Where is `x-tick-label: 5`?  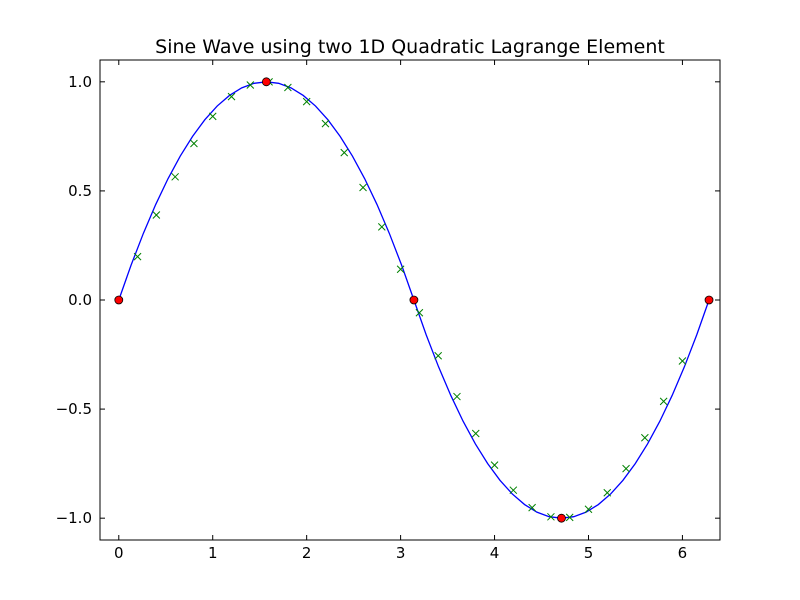
x-tick-label: 5 is located at coordinates (589, 553).